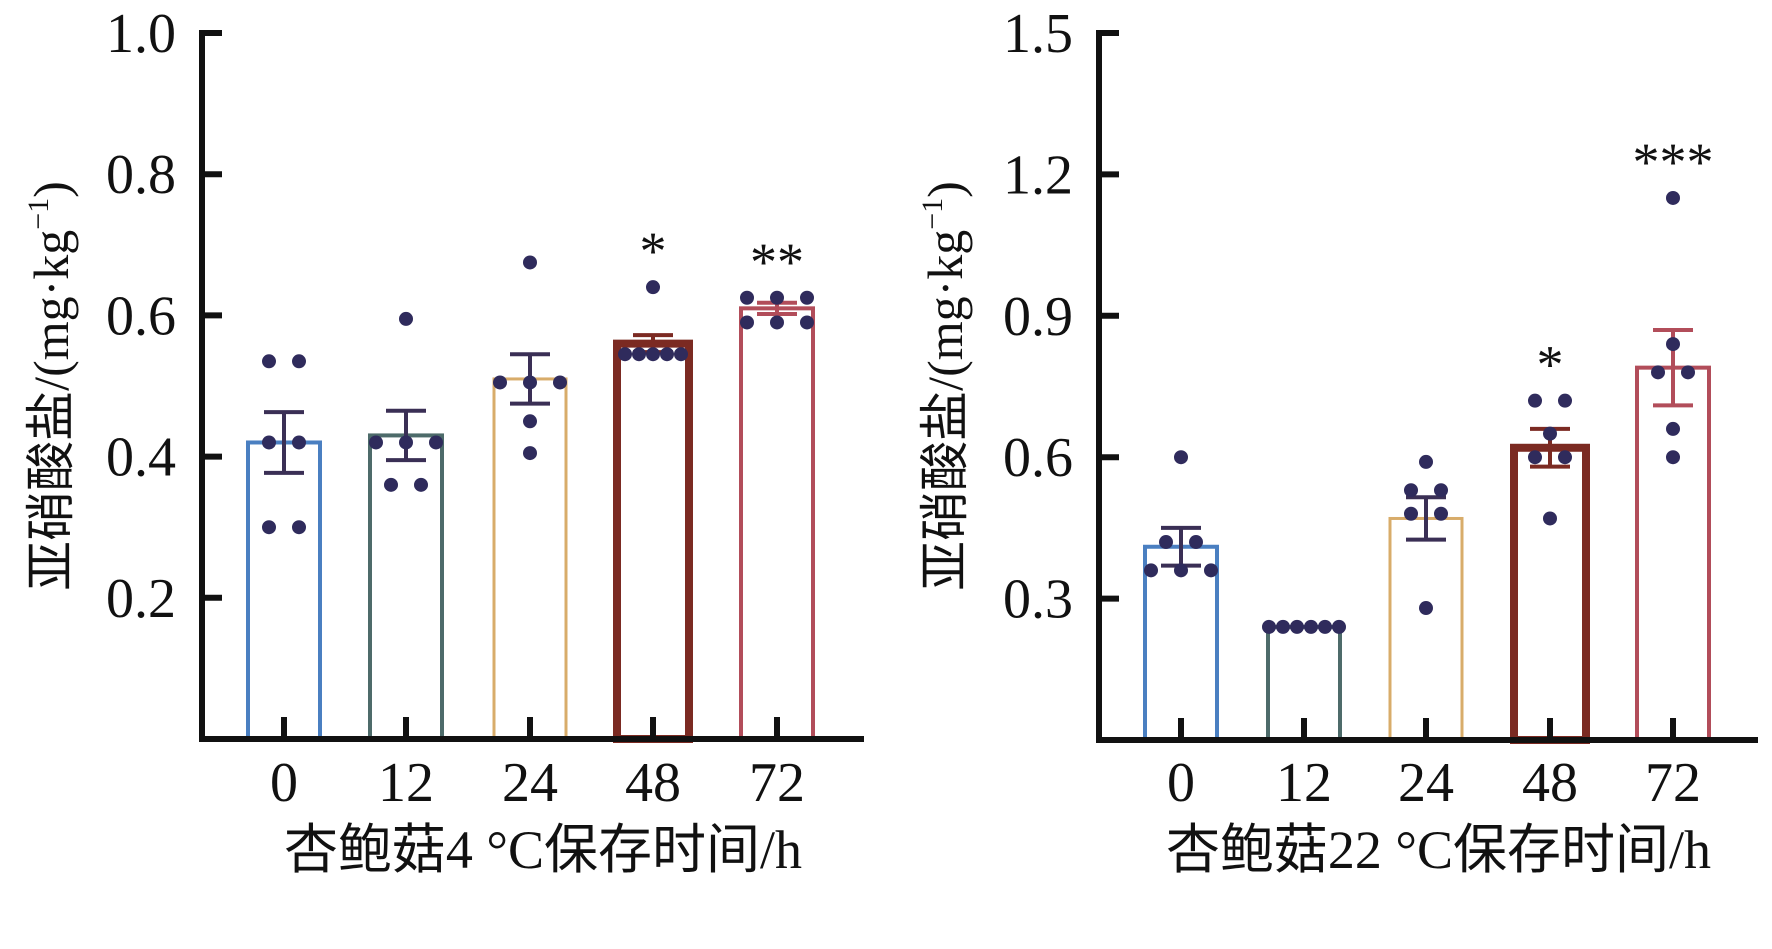 This screenshot has width=1772, height=949. Describe the element at coordinates (543, 850) in the screenshot. I see `x-axis-label: 杏鲍菇4 °C保存时间/h` at that location.